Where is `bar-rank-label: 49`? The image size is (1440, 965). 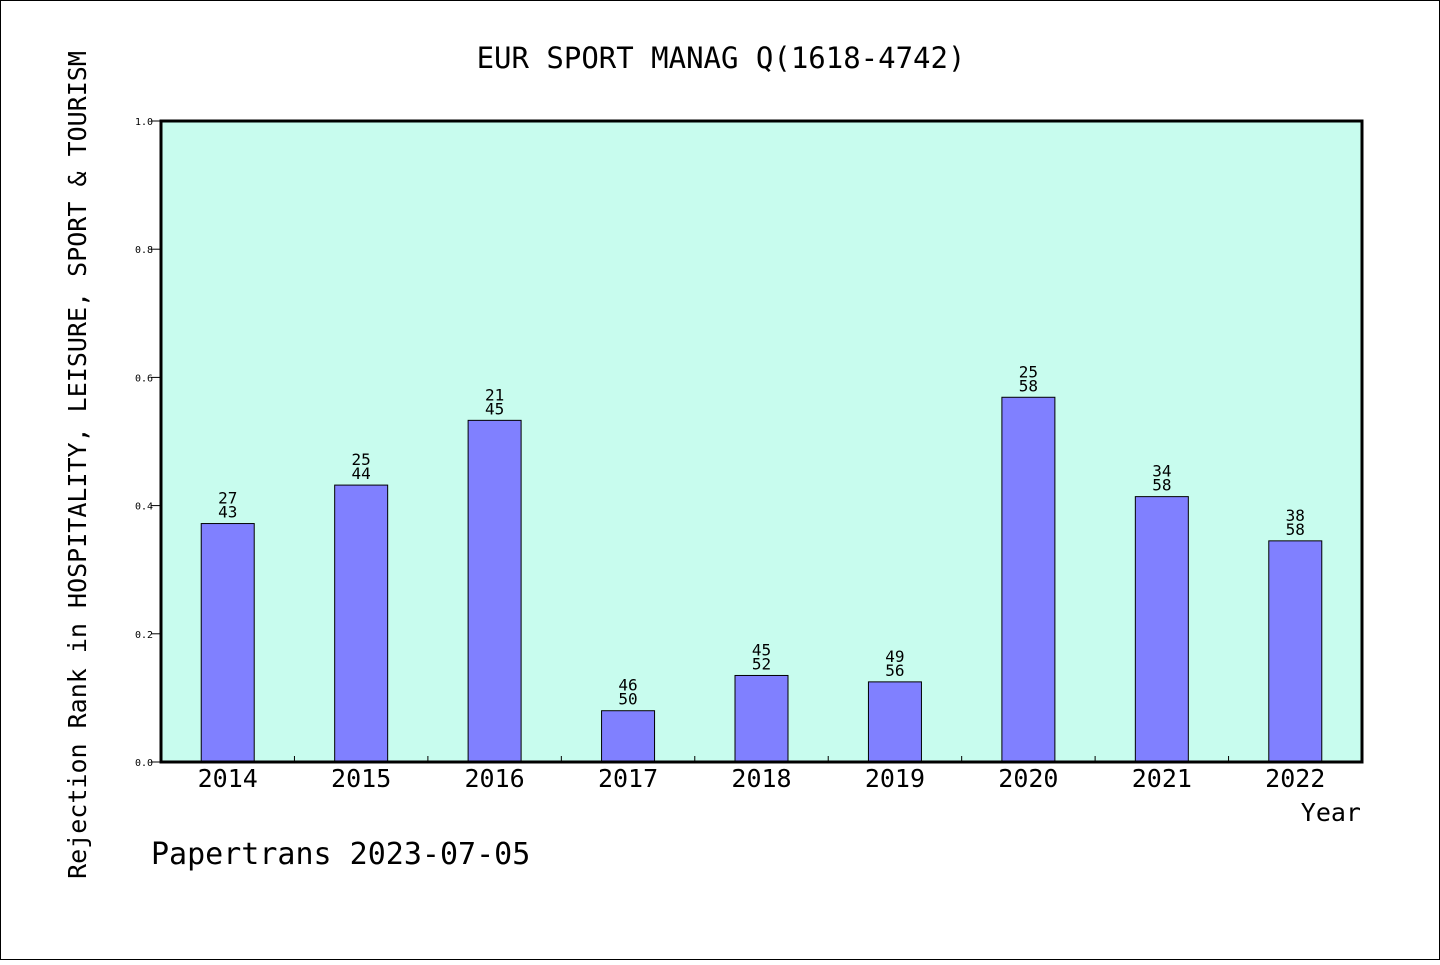
bar-rank-label: 49 is located at coordinates (894, 656).